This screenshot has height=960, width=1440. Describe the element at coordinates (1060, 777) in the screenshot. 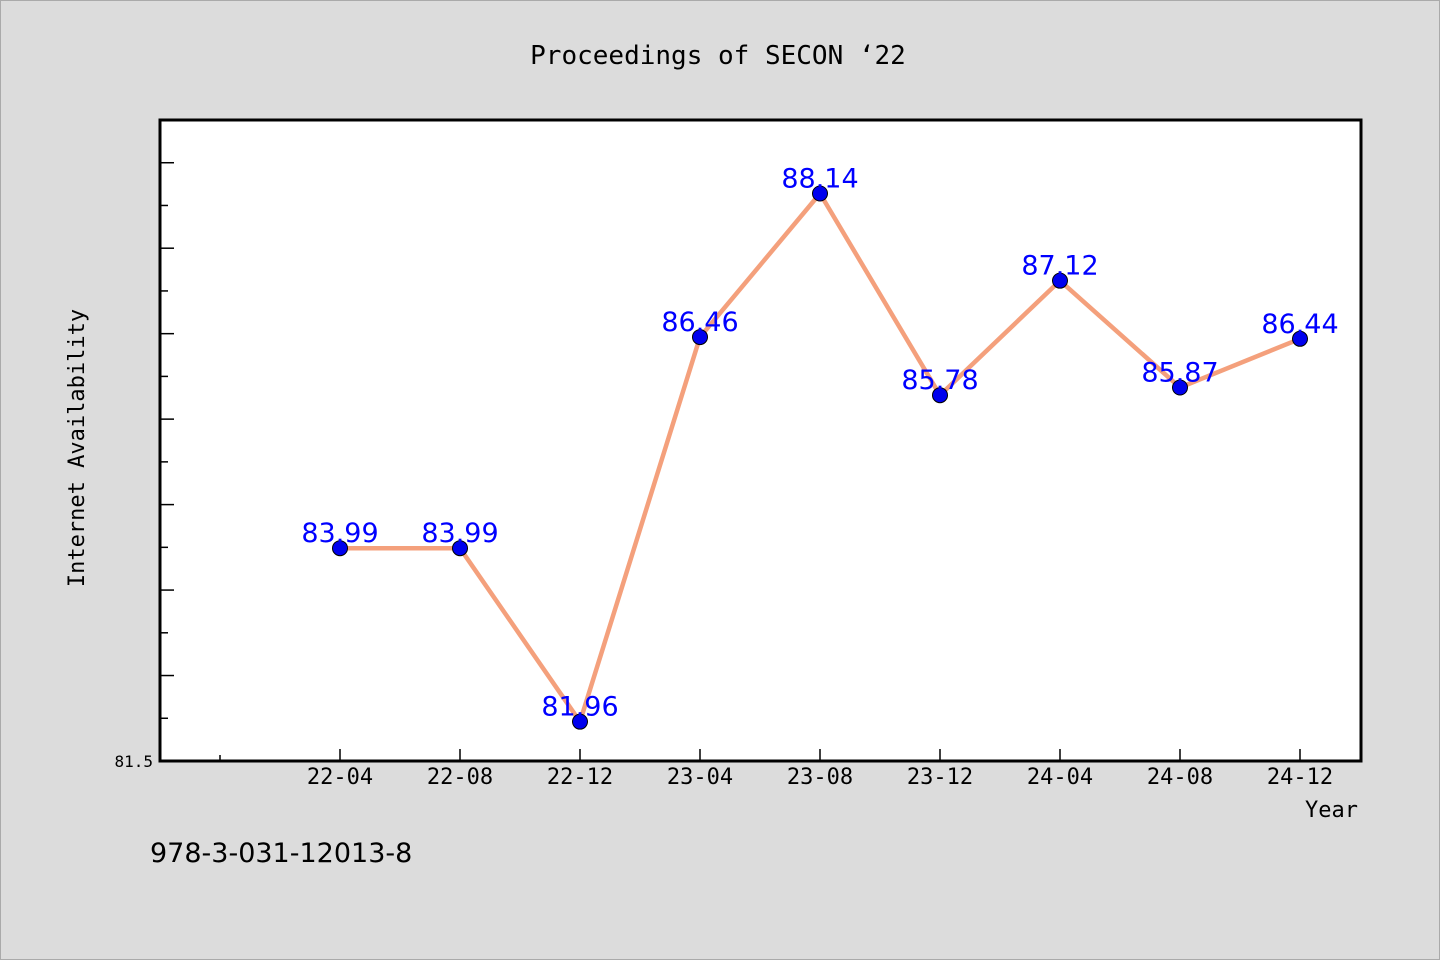

I see `x-tick-label: 24-04` at that location.